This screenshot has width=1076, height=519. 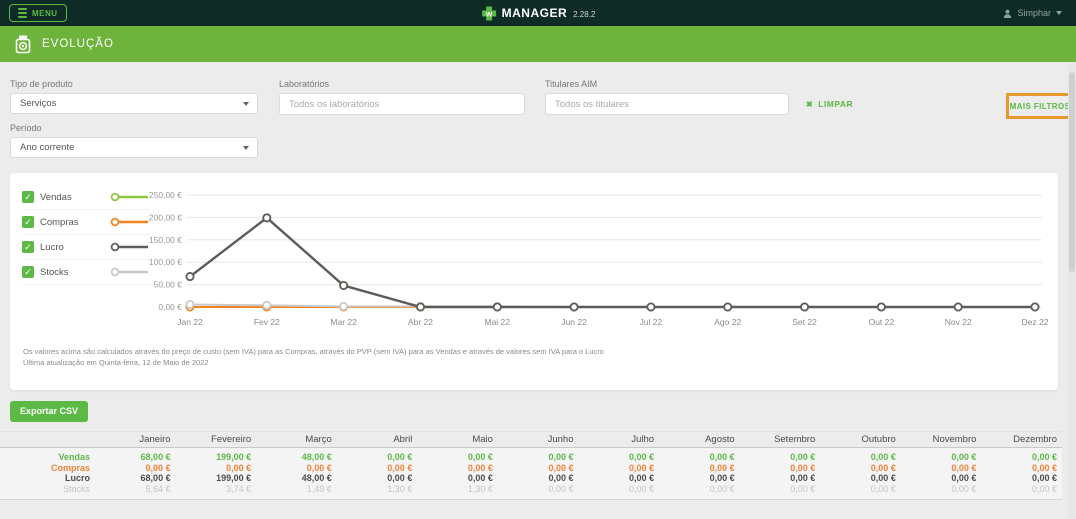 What do you see at coordinates (400, 488) in the screenshot?
I see `table-cell: 1,30 €` at bounding box center [400, 488].